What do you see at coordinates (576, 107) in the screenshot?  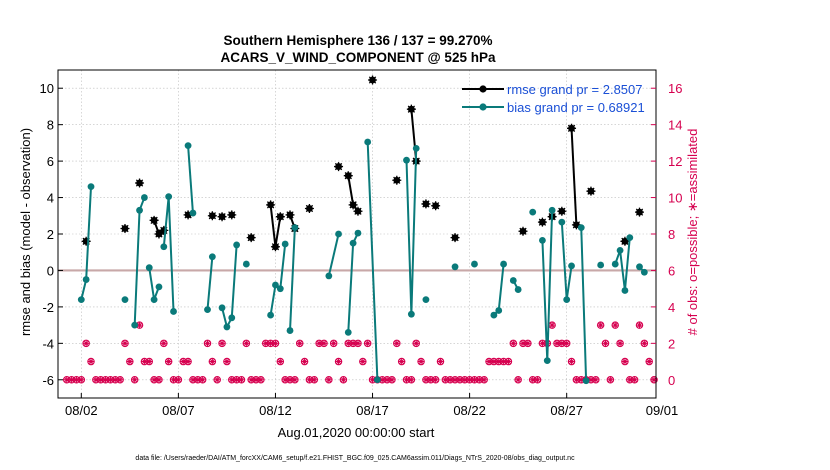 I see `legend-bias-label: bias grand pr = 0.68921` at bounding box center [576, 107].